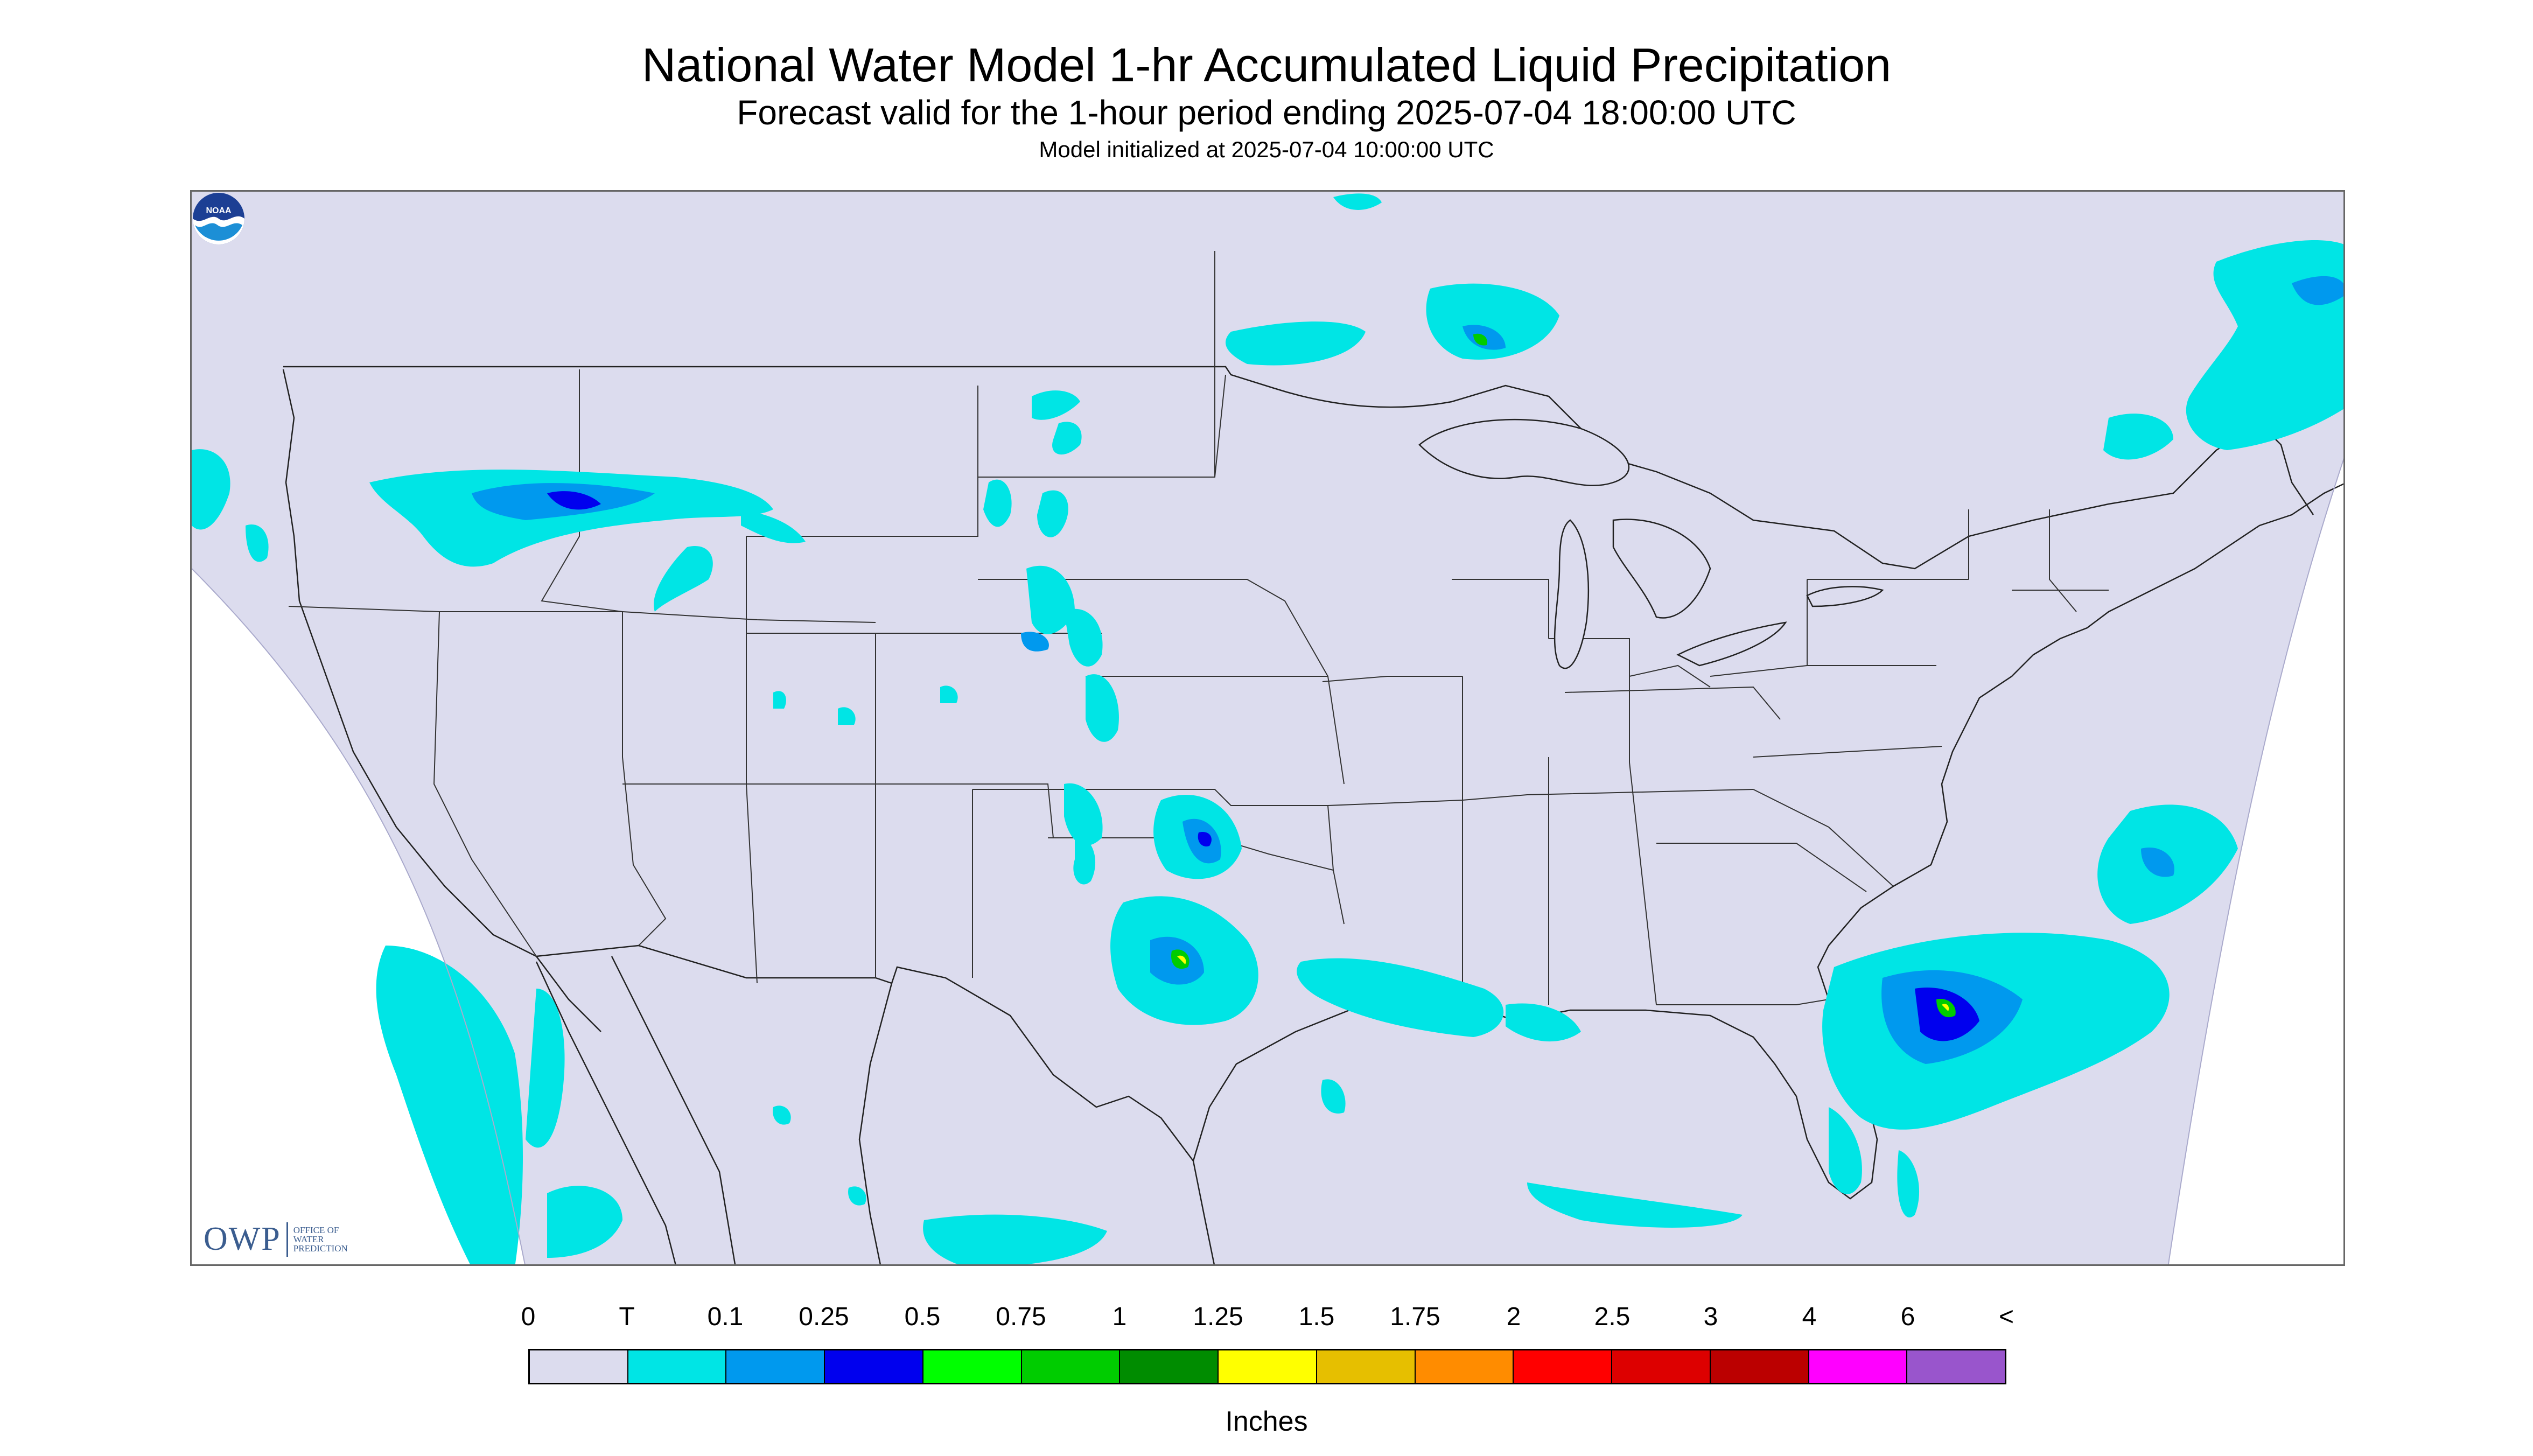  I want to click on baja-coast, so click(635, 1110).